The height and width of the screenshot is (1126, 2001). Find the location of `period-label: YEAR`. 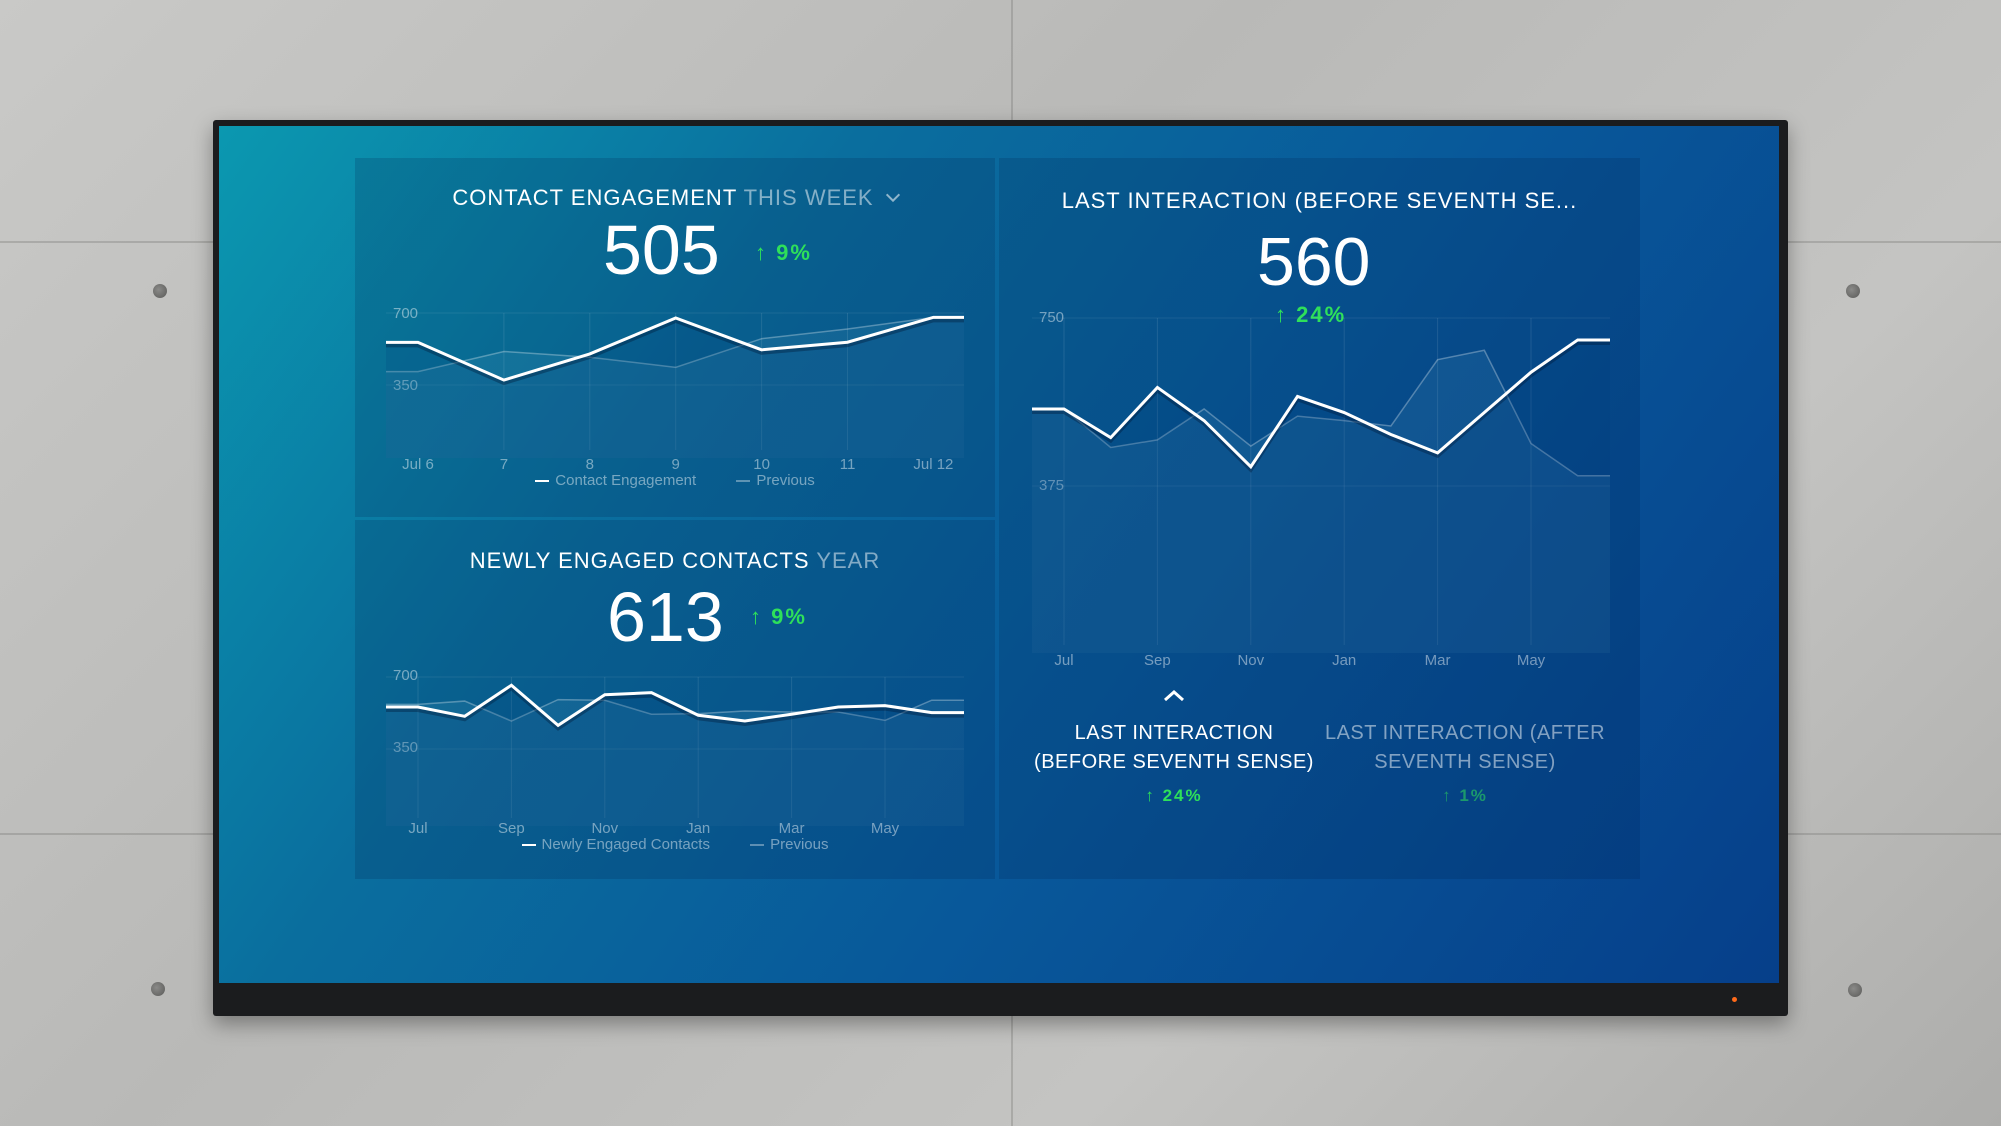

period-label: YEAR is located at coordinates (848, 560).